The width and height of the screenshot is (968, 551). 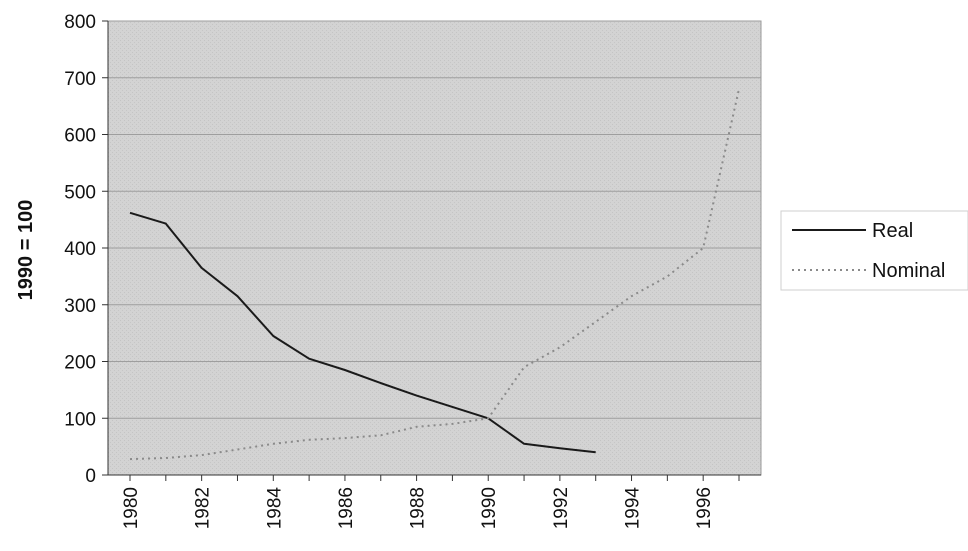 What do you see at coordinates (704, 508) in the screenshot?
I see `x-tick-label: 1996` at bounding box center [704, 508].